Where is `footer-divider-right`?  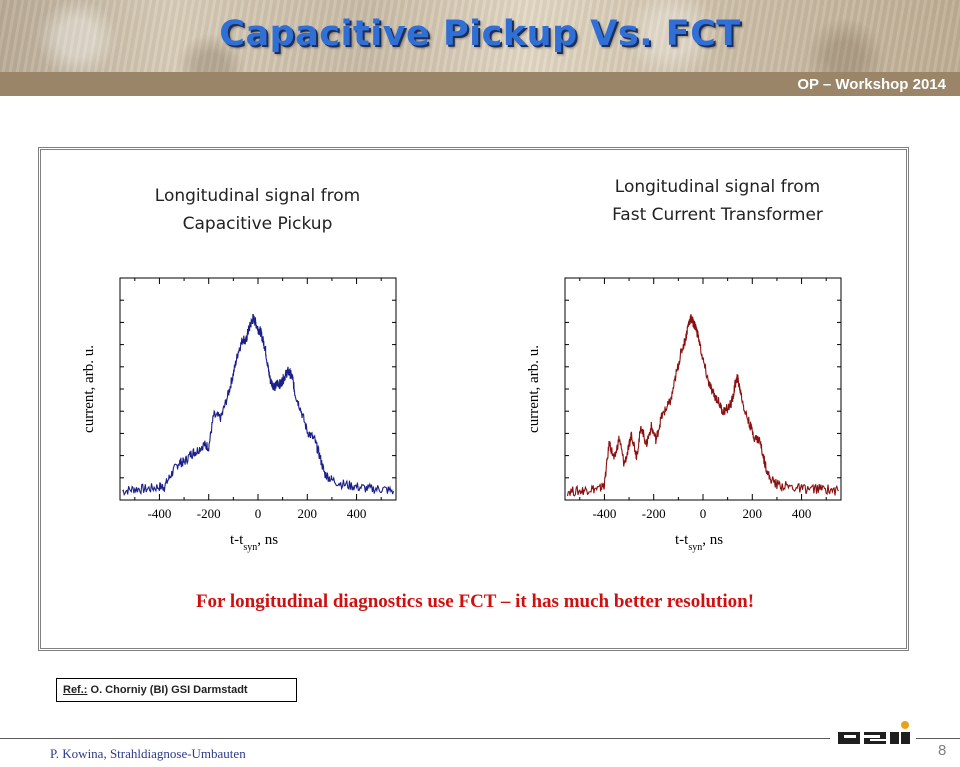 footer-divider-right is located at coordinates (938, 738).